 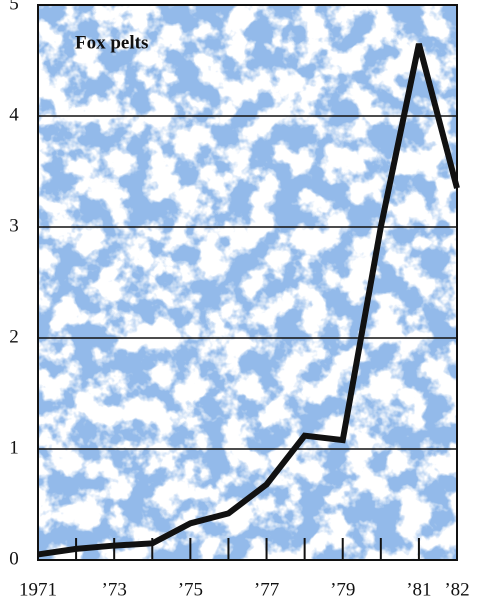 I want to click on x-tick-label: ’75, so click(x=190, y=589).